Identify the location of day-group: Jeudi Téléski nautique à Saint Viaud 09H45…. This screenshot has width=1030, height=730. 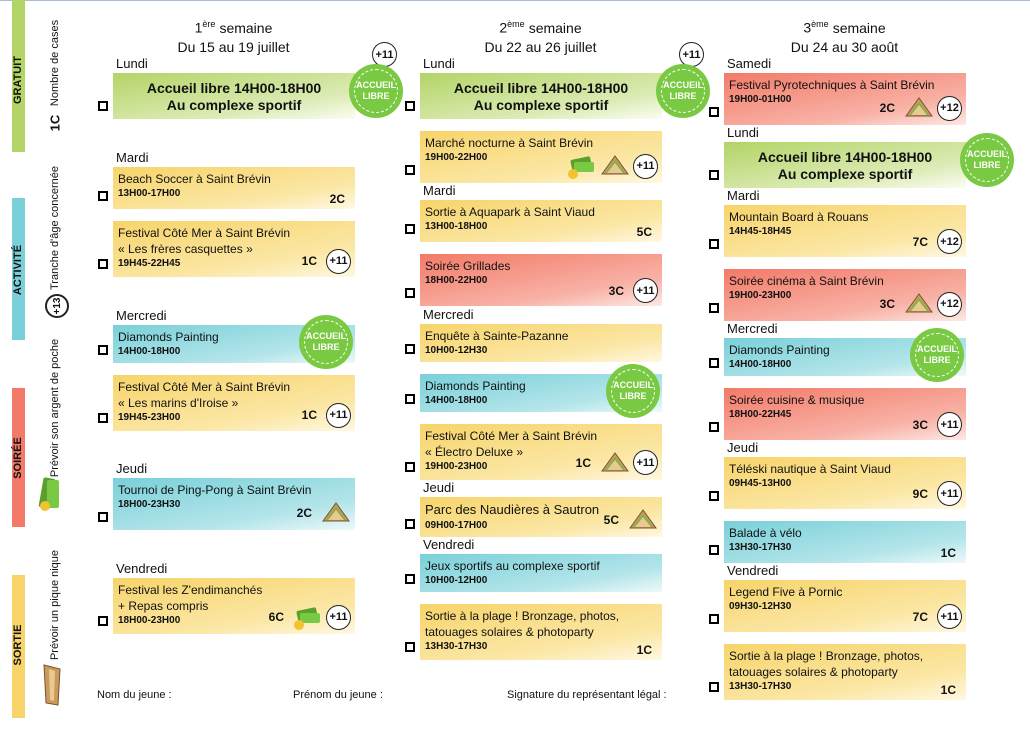
(844, 501).